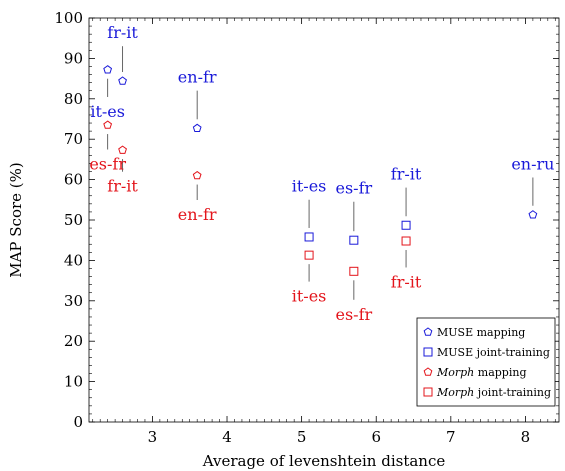 The height and width of the screenshot is (471, 565). What do you see at coordinates (428, 392) in the screenshot?
I see `legend-marker-morph-square` at bounding box center [428, 392].